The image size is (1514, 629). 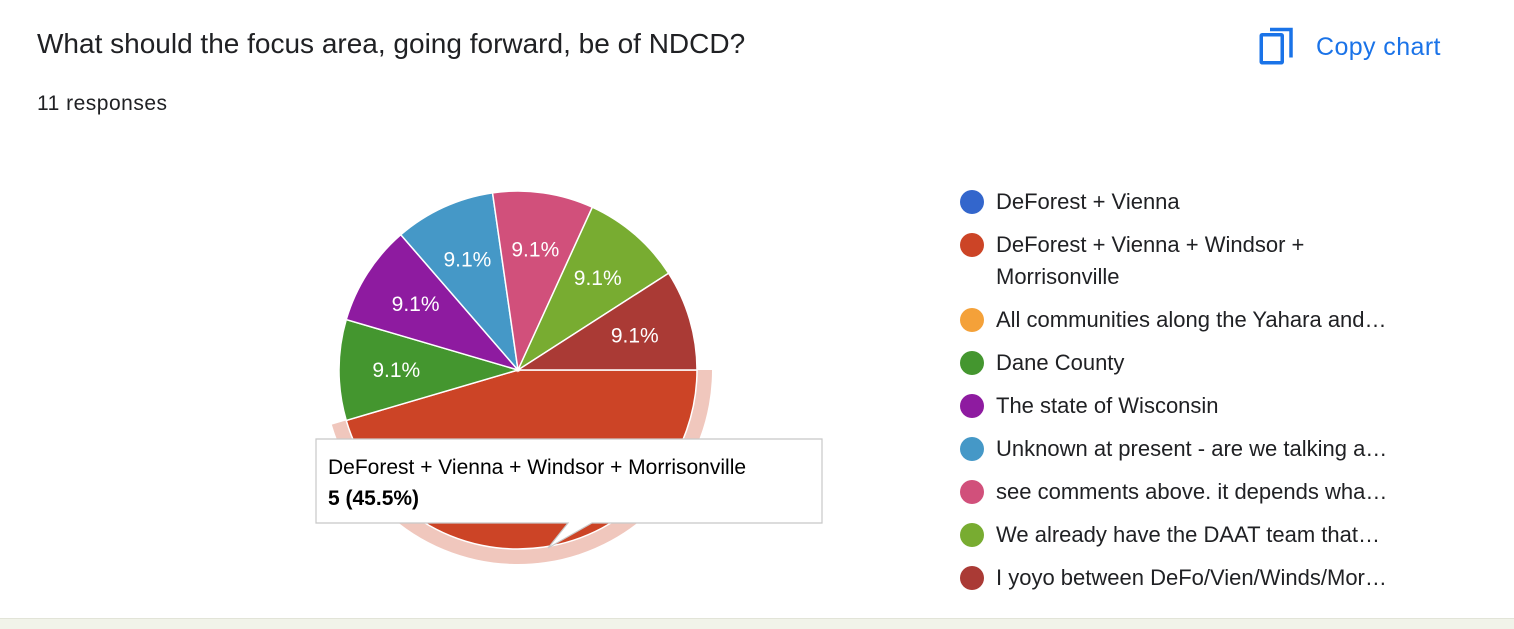 I want to click on legend-item: The state of Wisconsin, so click(x=1200, y=406).